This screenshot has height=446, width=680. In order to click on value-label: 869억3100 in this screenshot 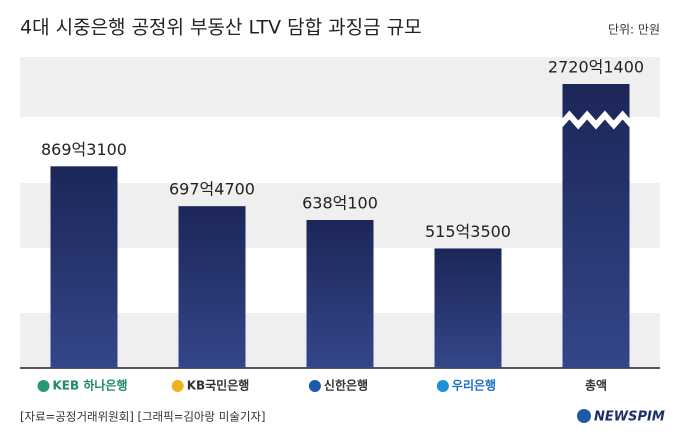, I will do `click(84, 149)`.